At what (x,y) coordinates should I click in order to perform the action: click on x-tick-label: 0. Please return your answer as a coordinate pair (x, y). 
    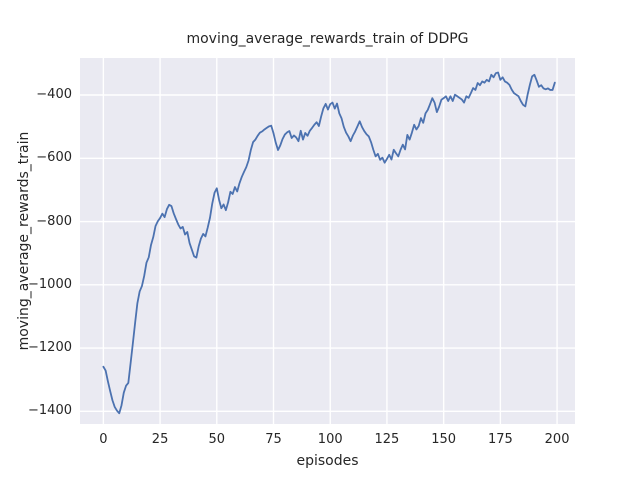
    Looking at the image, I should click on (103, 439).